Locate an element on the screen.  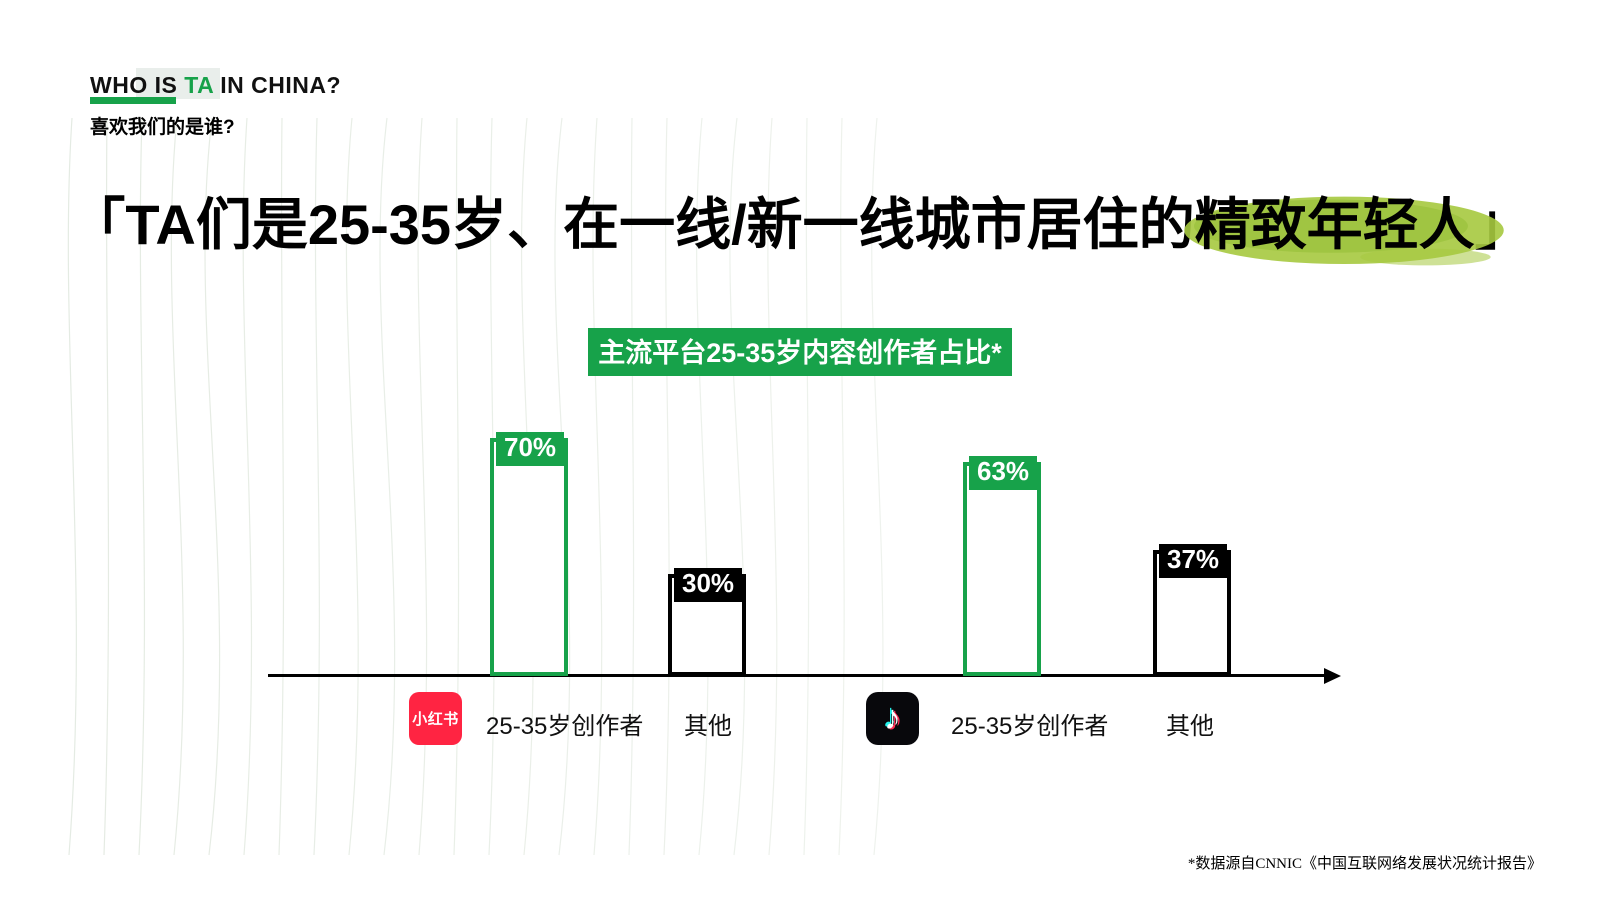
title-highlight-box is located at coordinates (178, 83).